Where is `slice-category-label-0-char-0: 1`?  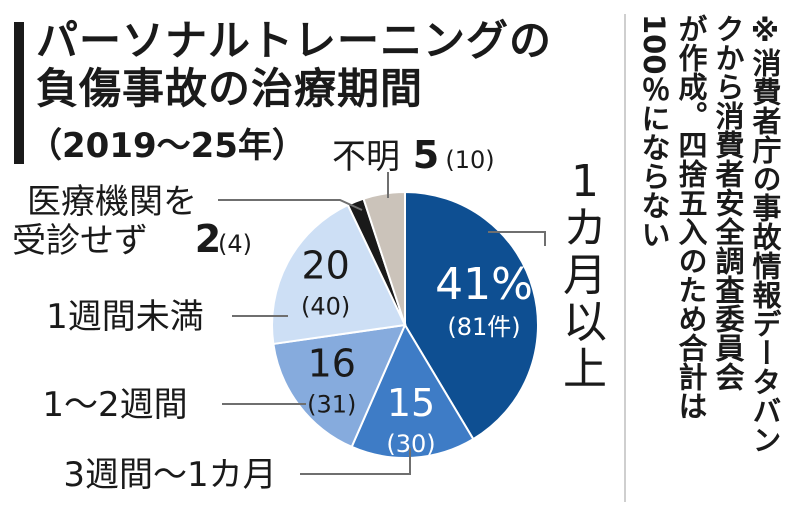 slice-category-label-0-char-0: 1 is located at coordinates (585, 181).